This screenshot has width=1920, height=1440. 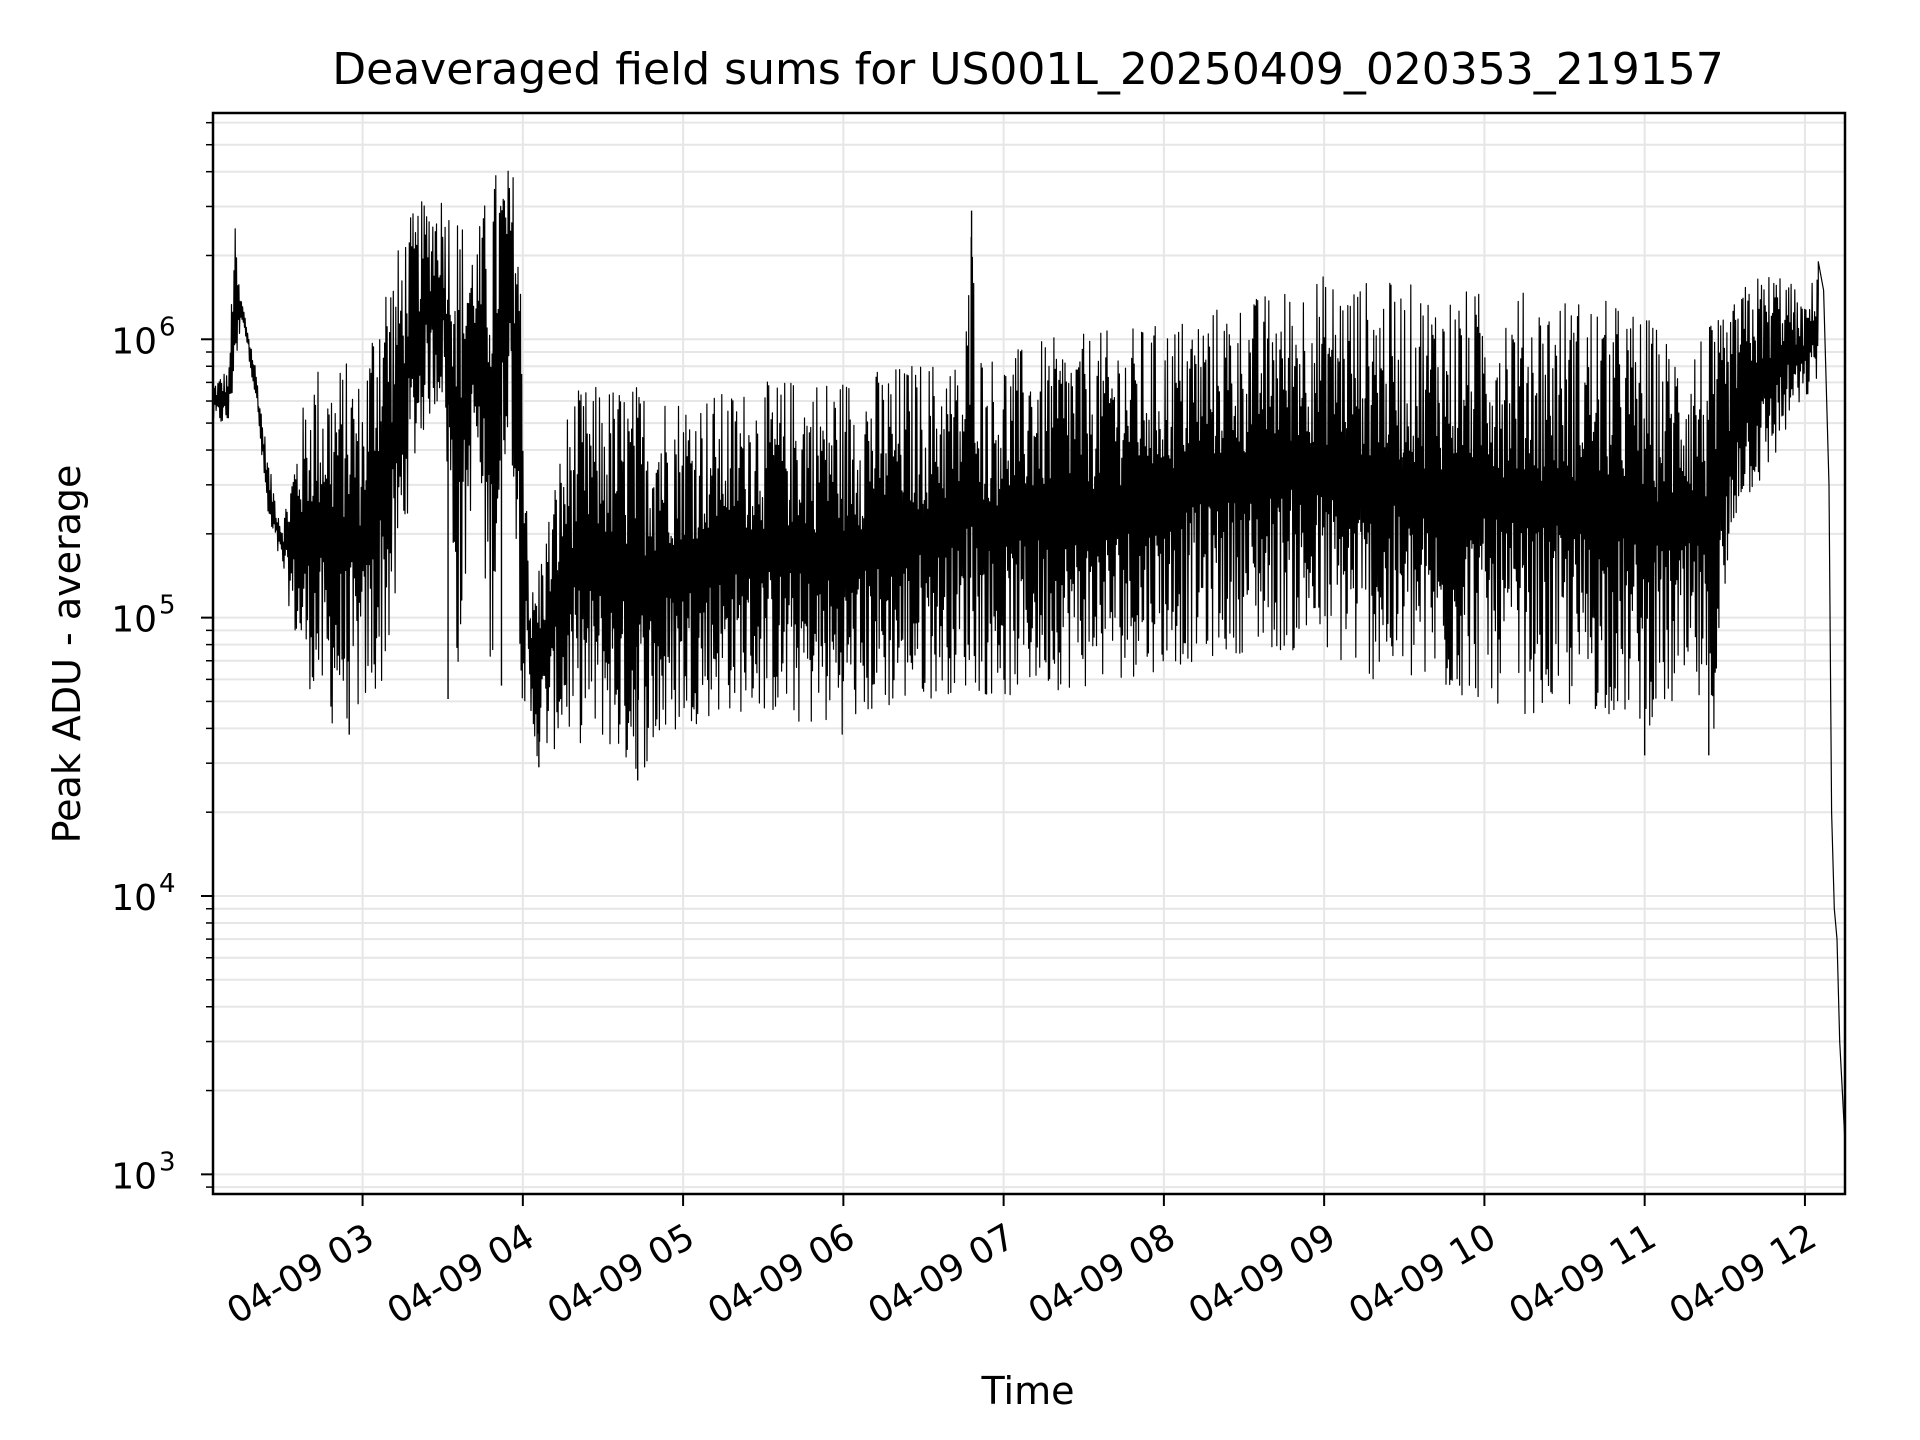 What do you see at coordinates (167, 327) in the screenshot?
I see `y-tick-label-exponent: 6` at bounding box center [167, 327].